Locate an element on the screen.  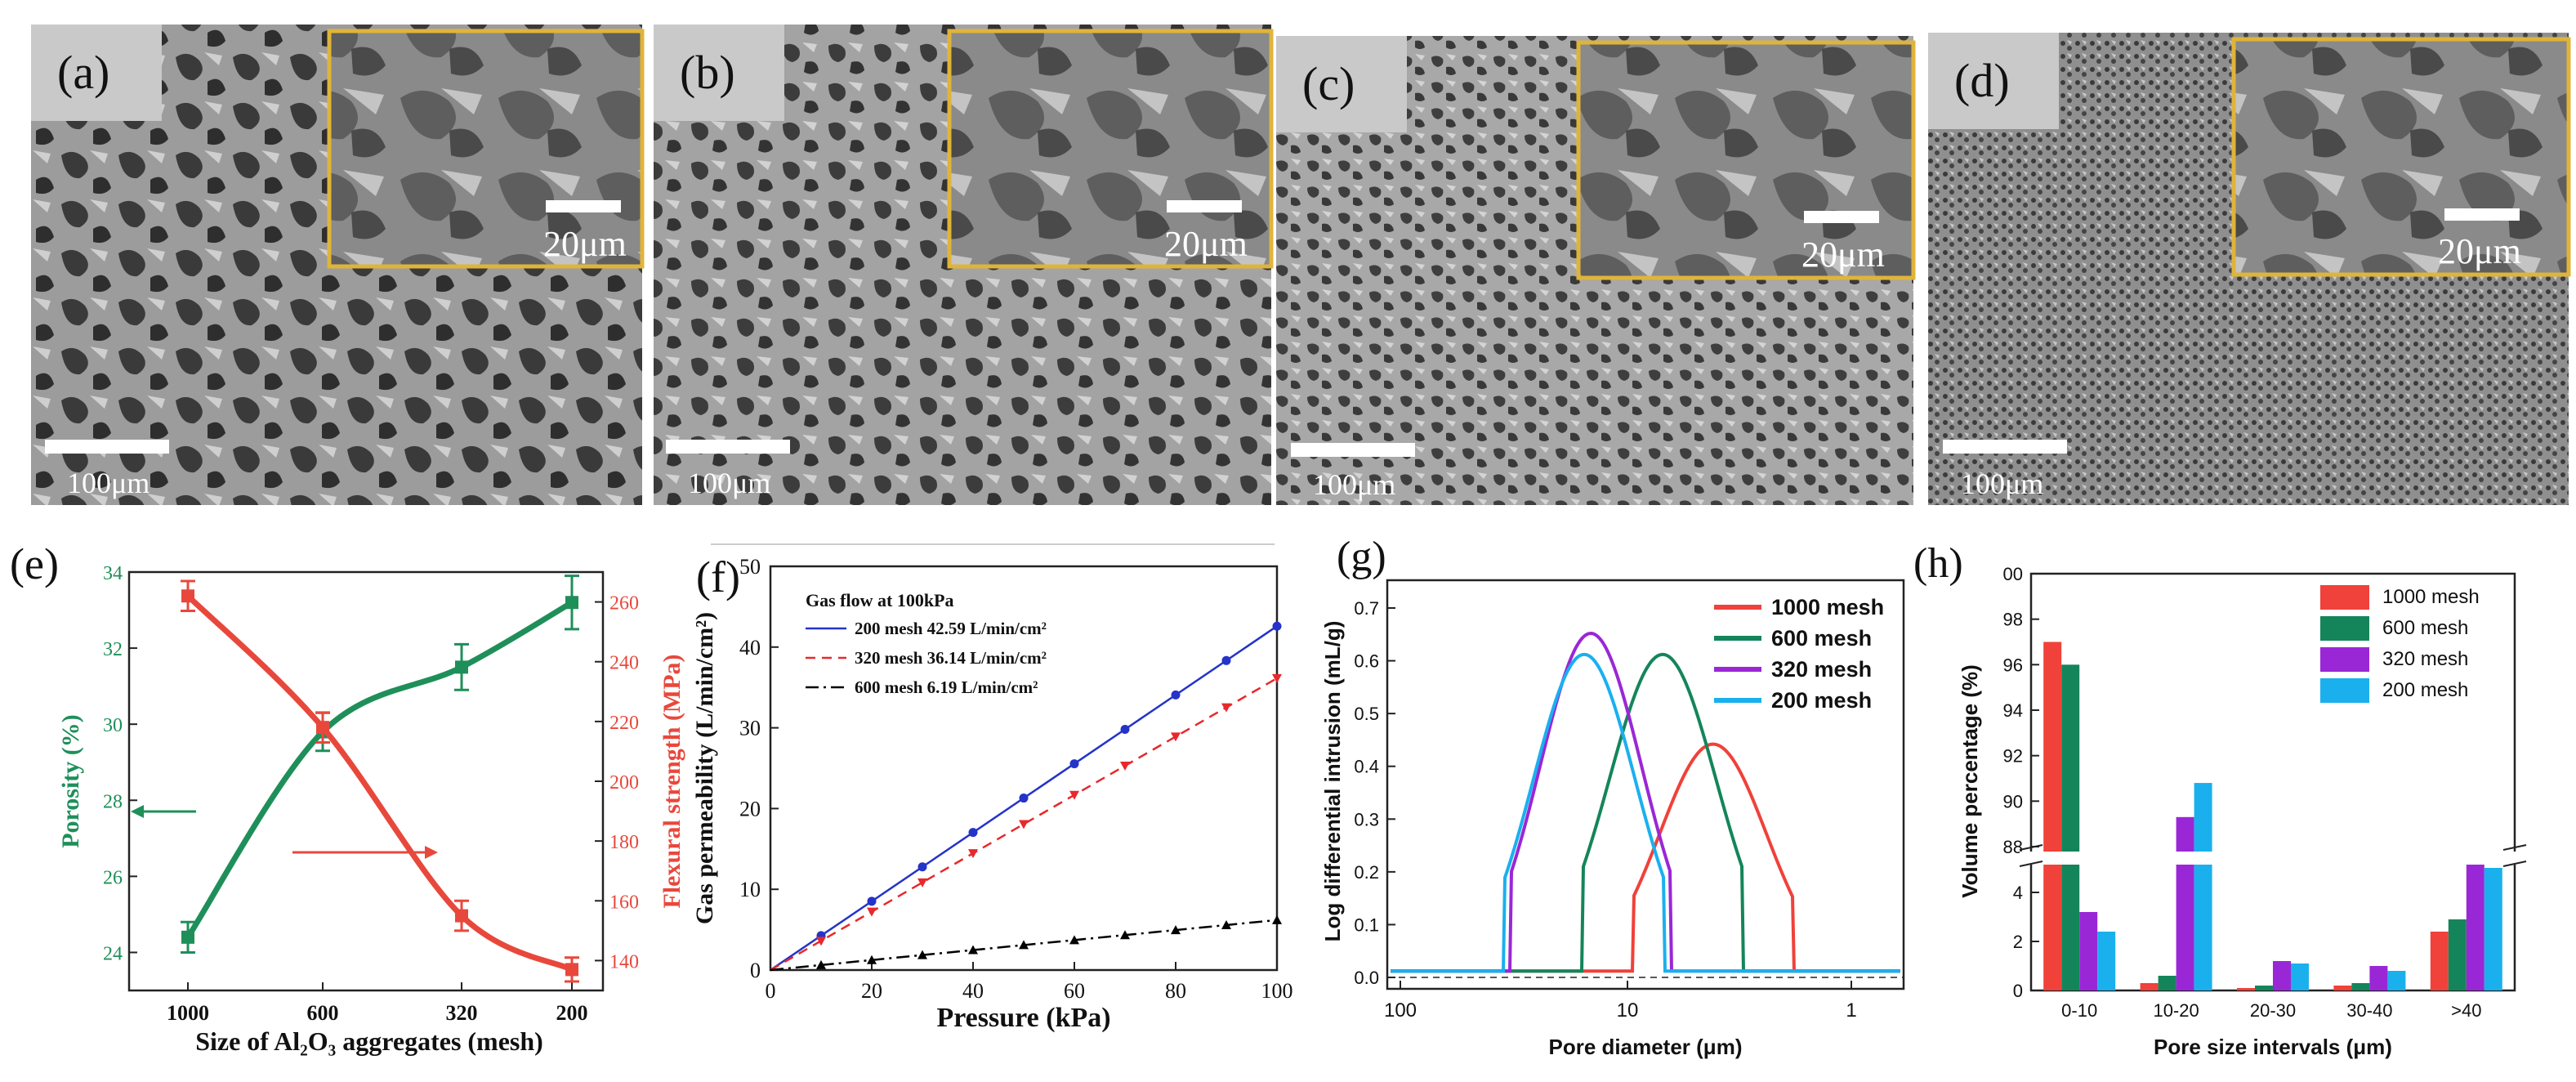
chart-f-axes: 0 20 40 60 80 100 0 10 20 30 40 50 is located at coordinates (1016, 779).